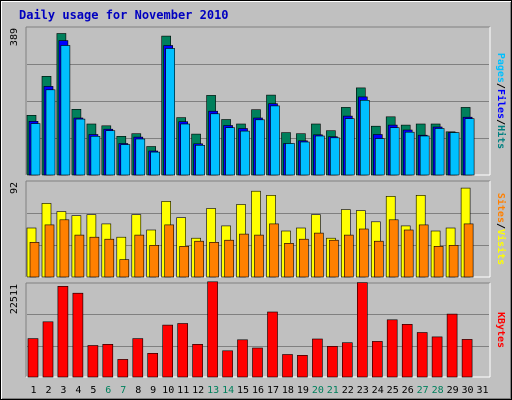 The width and height of the screenshot is (512, 400). I want to click on x-tick-label: 2, so click(48, 390).